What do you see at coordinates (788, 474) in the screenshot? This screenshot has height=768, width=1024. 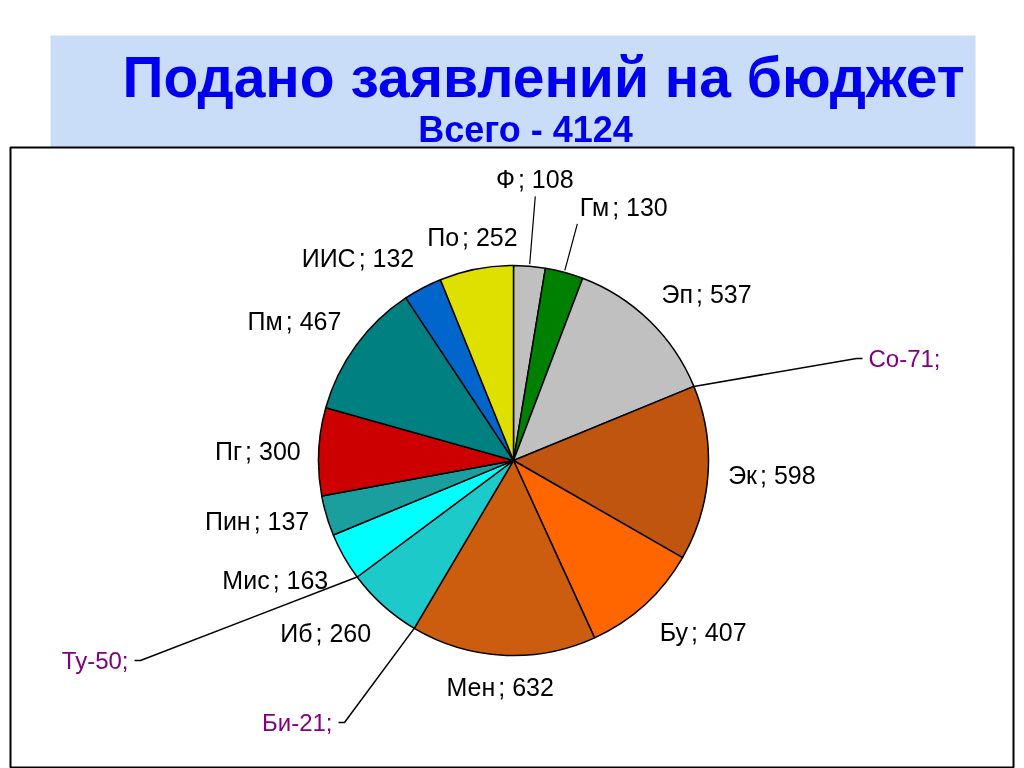 I see `data-label: ; 598` at bounding box center [788, 474].